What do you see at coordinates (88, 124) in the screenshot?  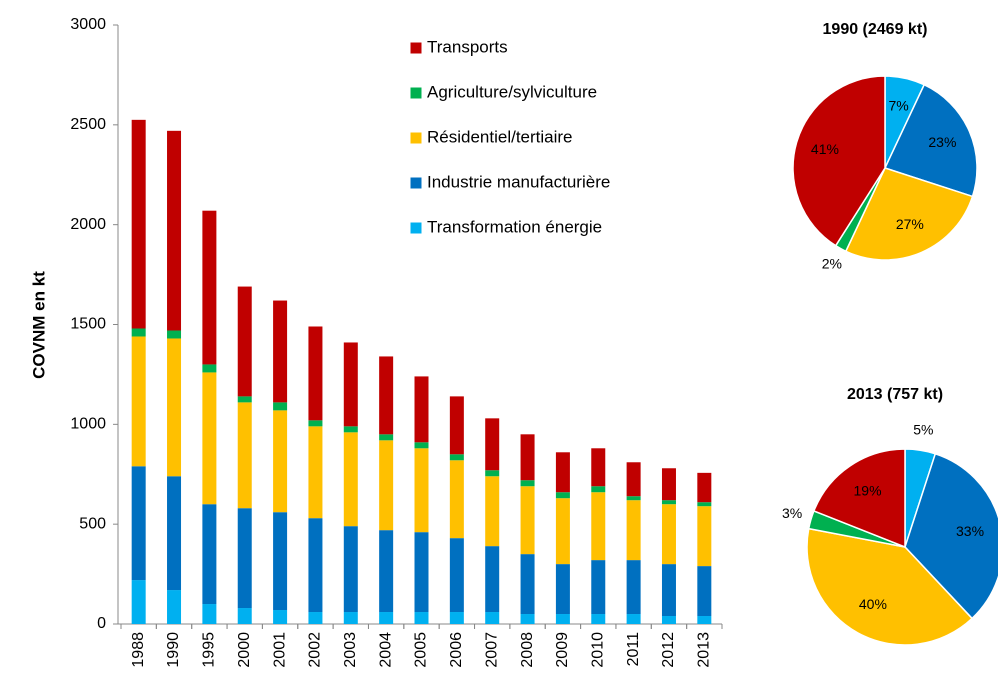 I see `y-tick-label: 2500` at bounding box center [88, 124].